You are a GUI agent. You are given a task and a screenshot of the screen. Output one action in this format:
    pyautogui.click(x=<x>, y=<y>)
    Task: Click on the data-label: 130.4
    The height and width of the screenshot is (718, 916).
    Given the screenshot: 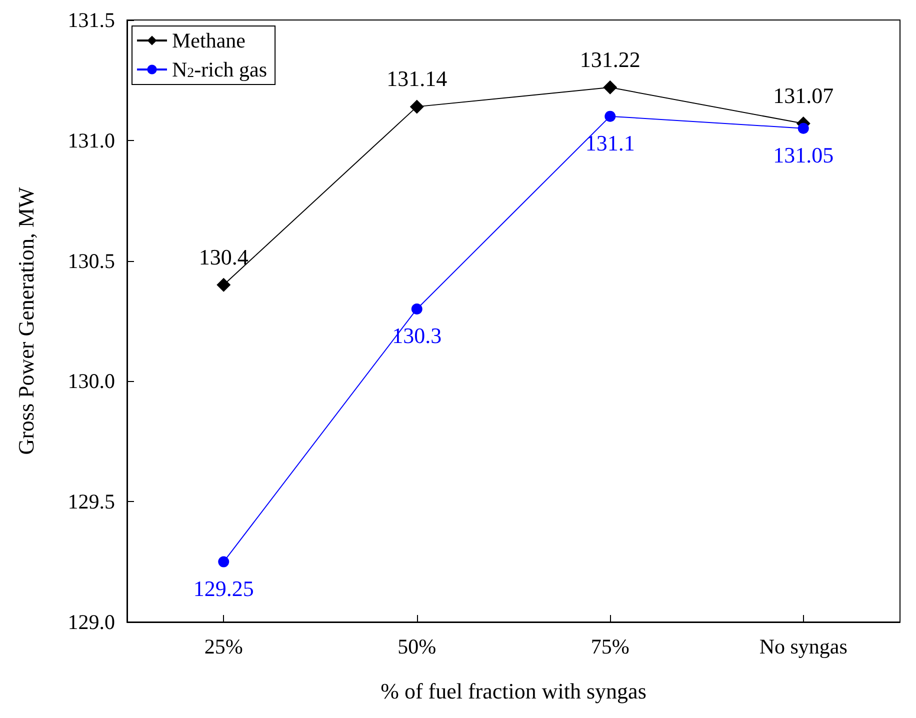 What is the action you would take?
    pyautogui.click(x=223, y=257)
    